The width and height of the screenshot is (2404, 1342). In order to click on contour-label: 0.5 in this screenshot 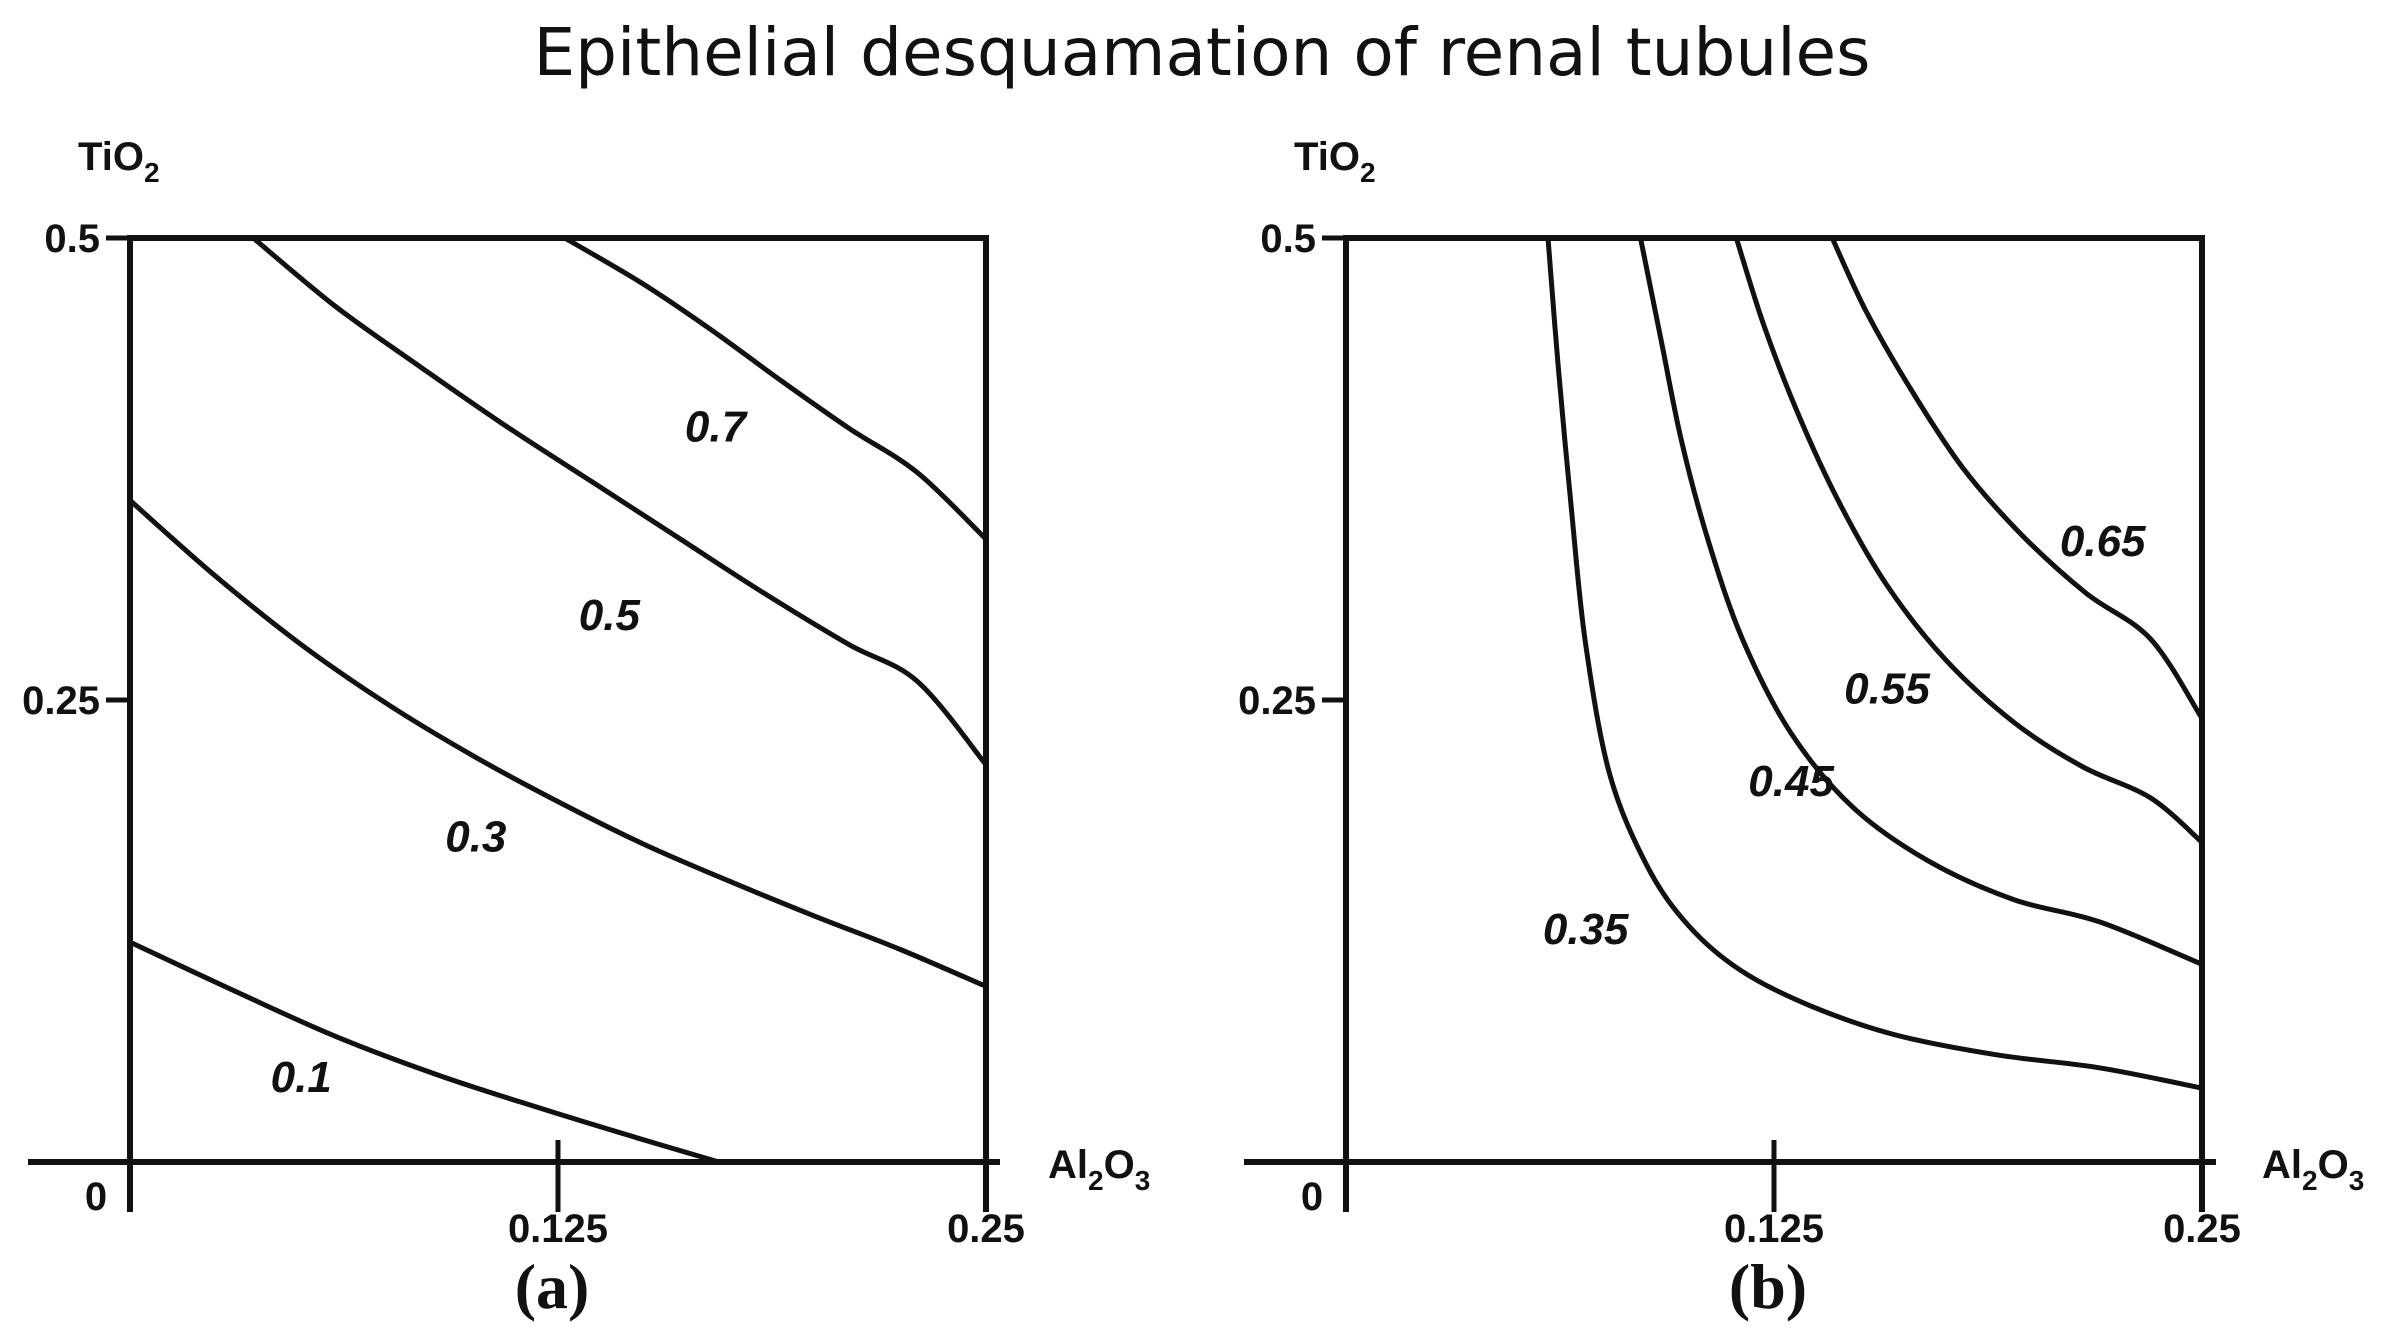, I will do `click(610, 615)`.